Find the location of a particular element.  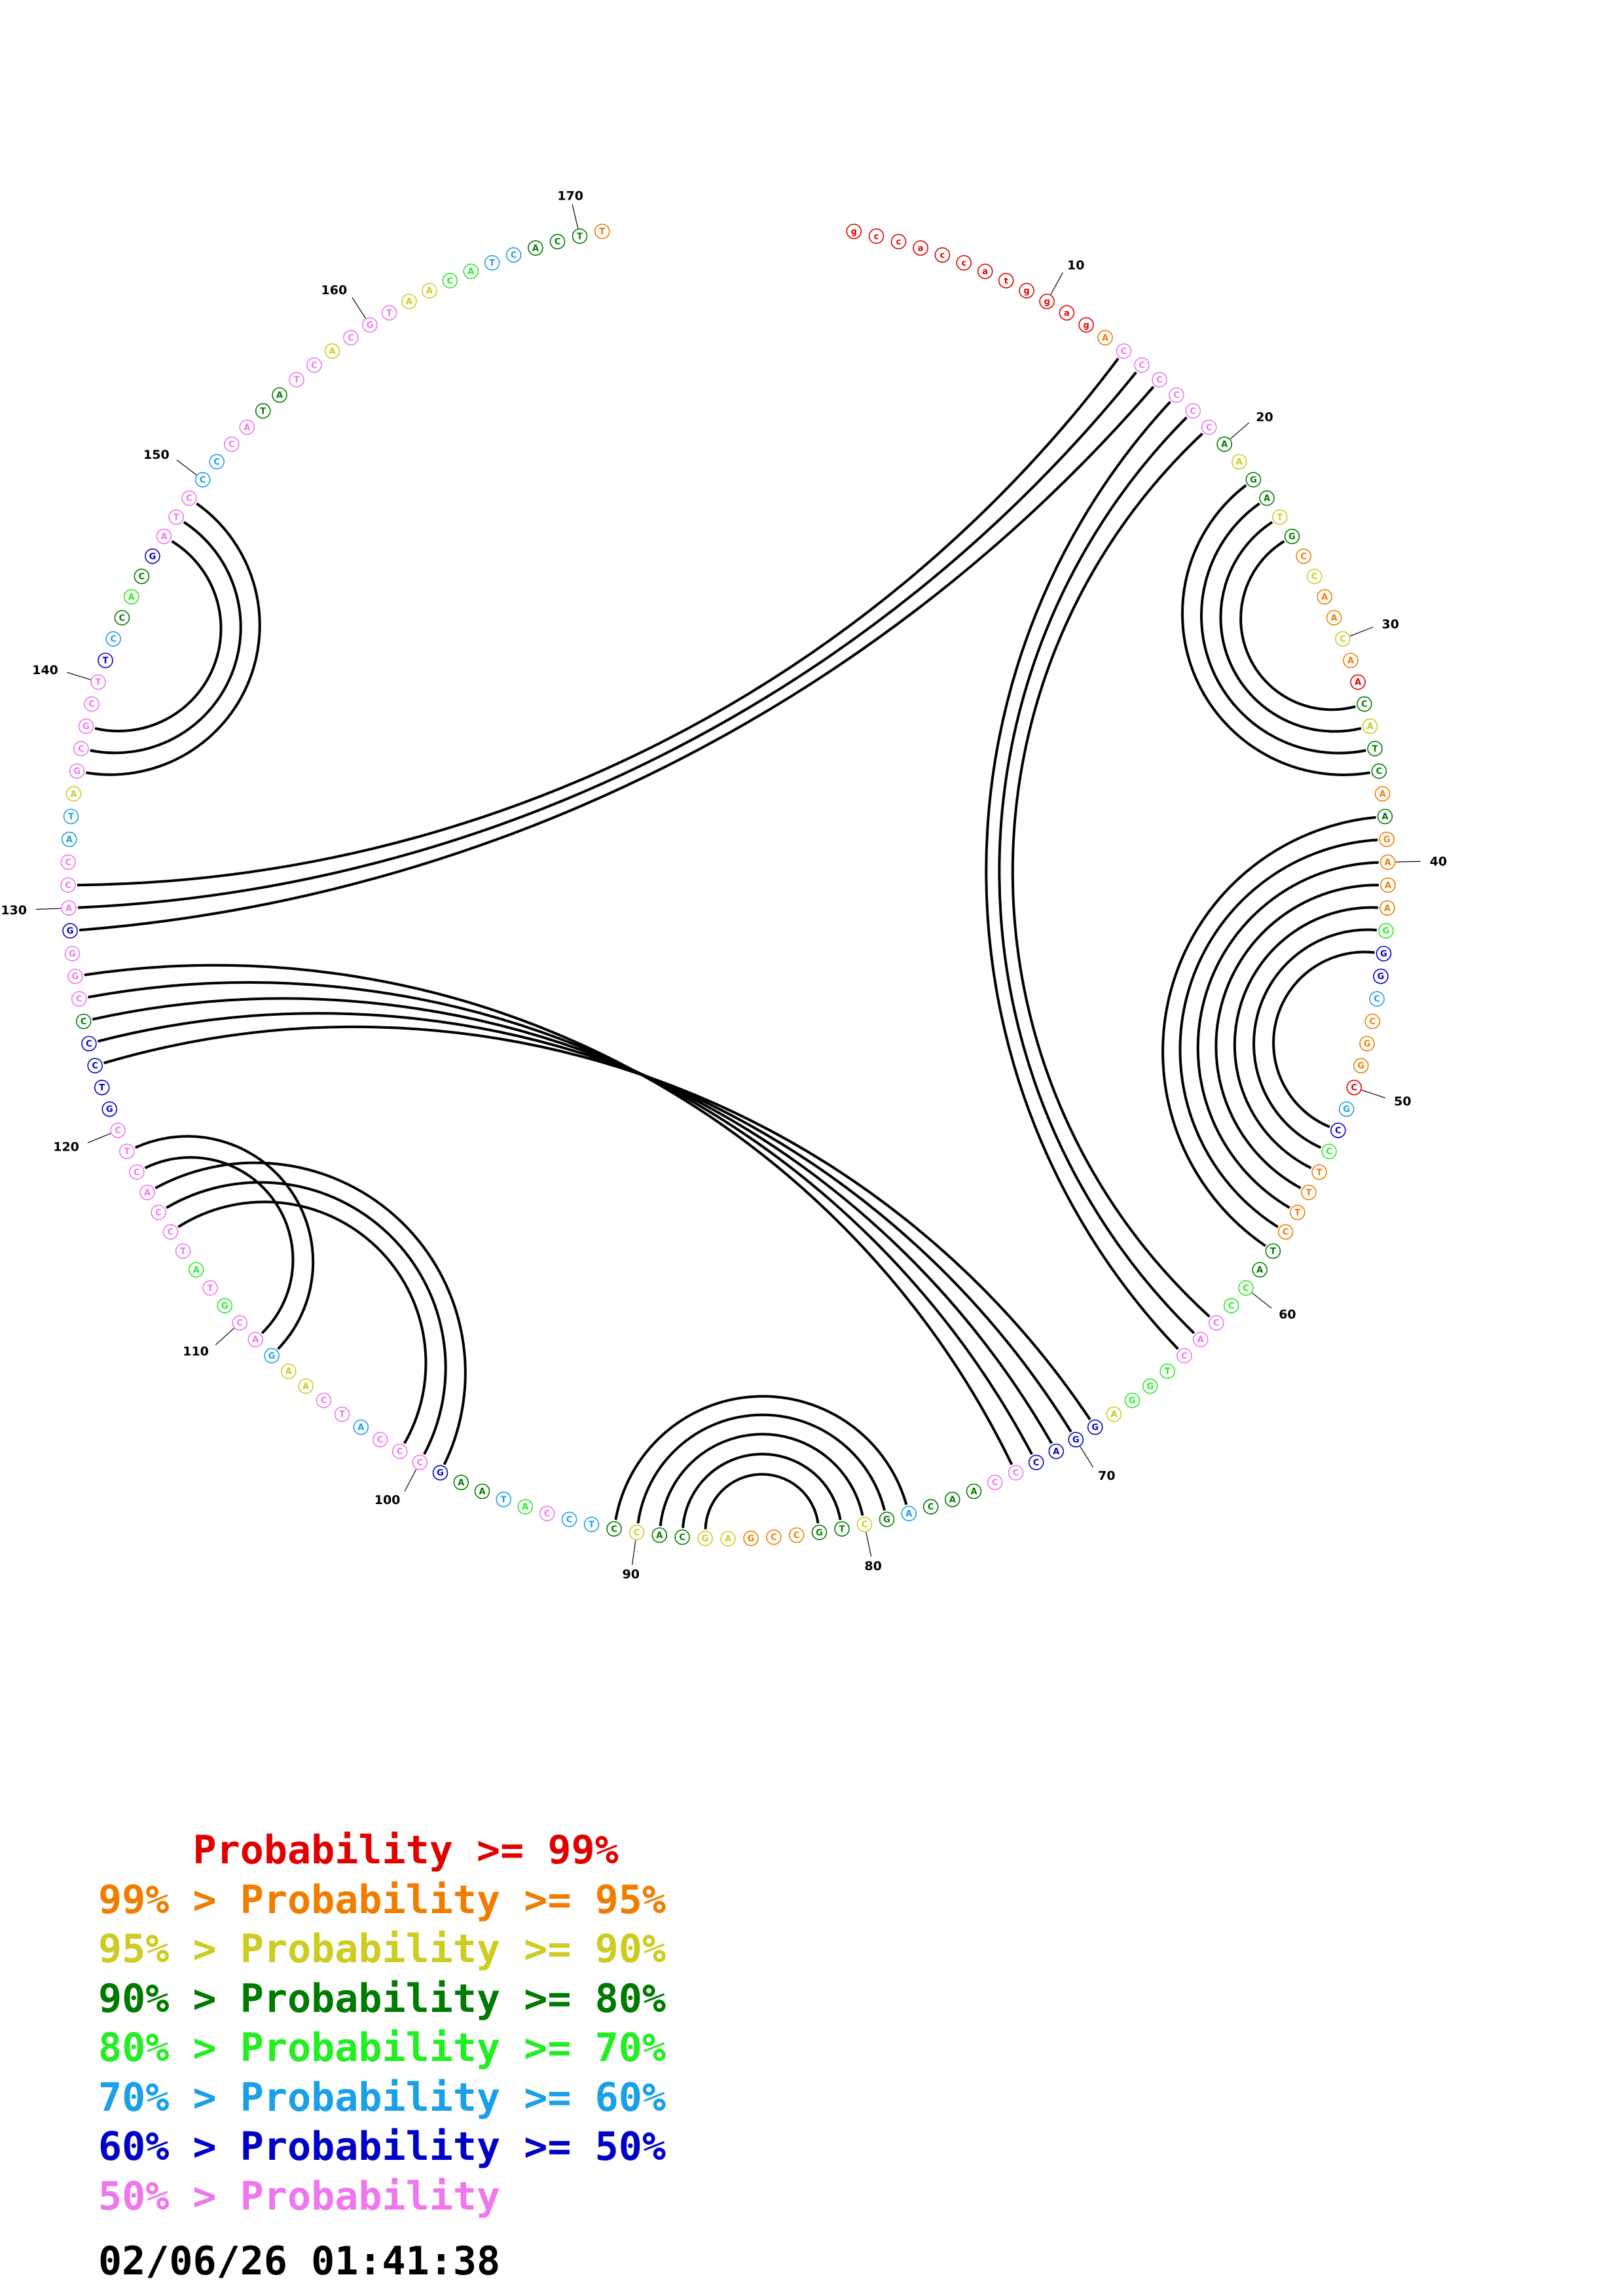

position-tick is located at coordinates (634, 1552).